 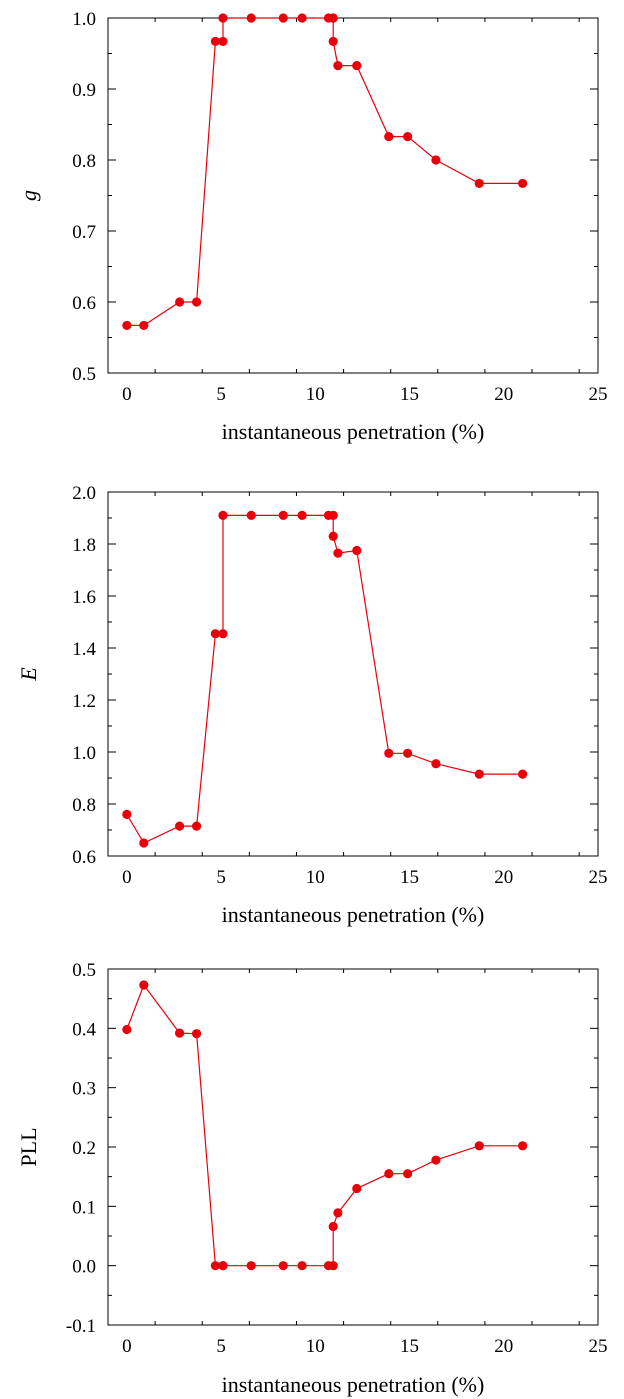 What do you see at coordinates (84, 649) in the screenshot?
I see `y-tick-label: 1.4` at bounding box center [84, 649].